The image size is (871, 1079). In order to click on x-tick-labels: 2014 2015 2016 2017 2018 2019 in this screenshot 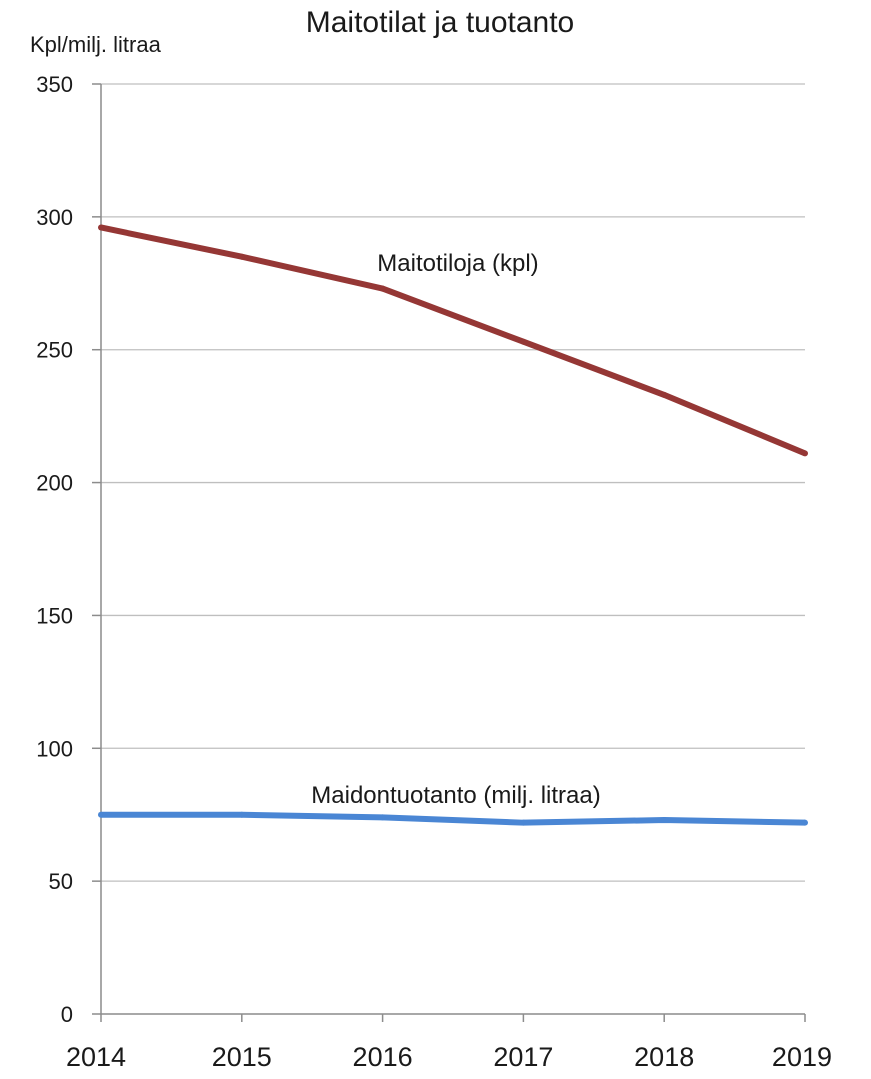, I will do `click(449, 1057)`.